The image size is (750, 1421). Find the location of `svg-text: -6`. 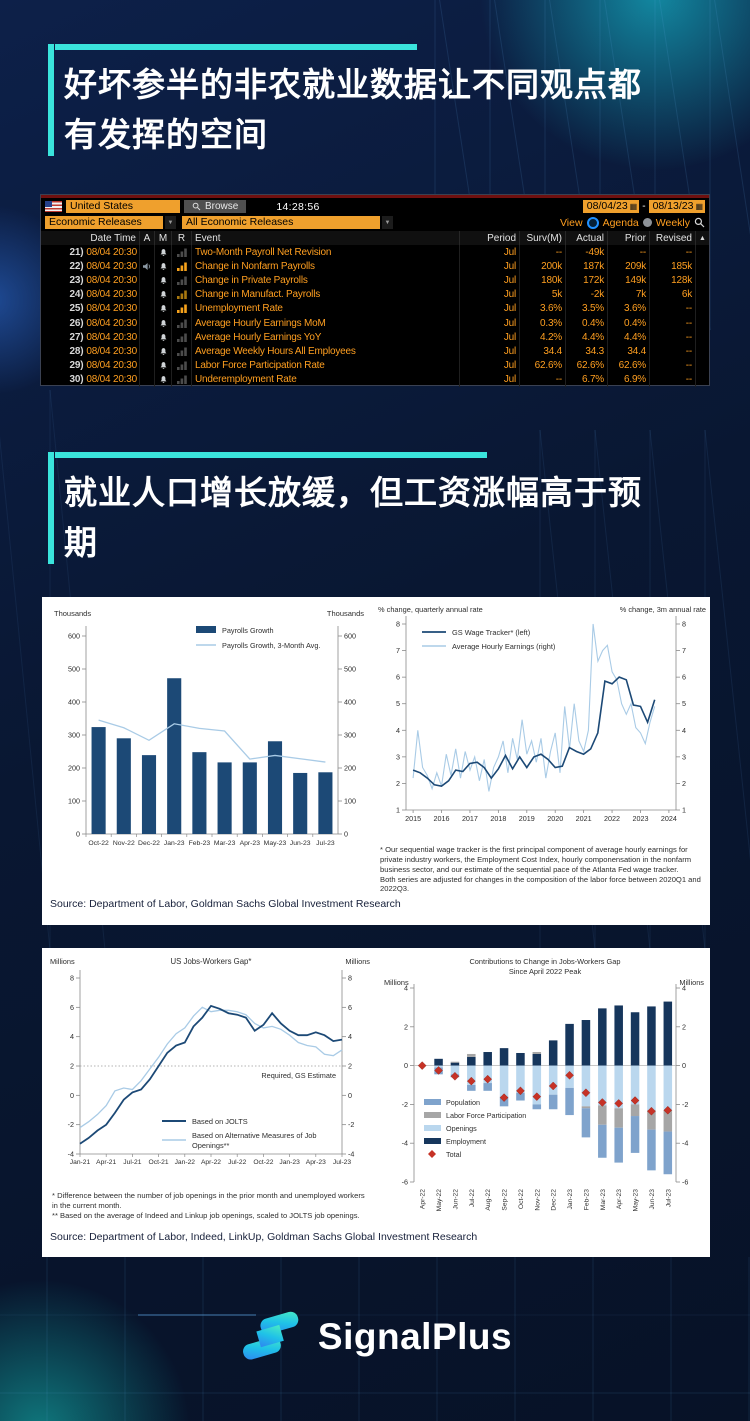

svg-text: -6 is located at coordinates (405, 1182).